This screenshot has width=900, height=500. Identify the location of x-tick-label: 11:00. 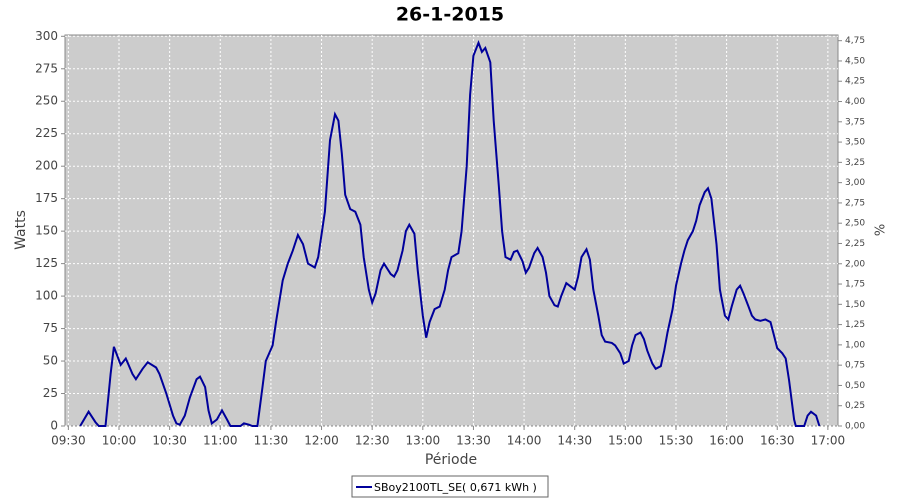
(220, 441).